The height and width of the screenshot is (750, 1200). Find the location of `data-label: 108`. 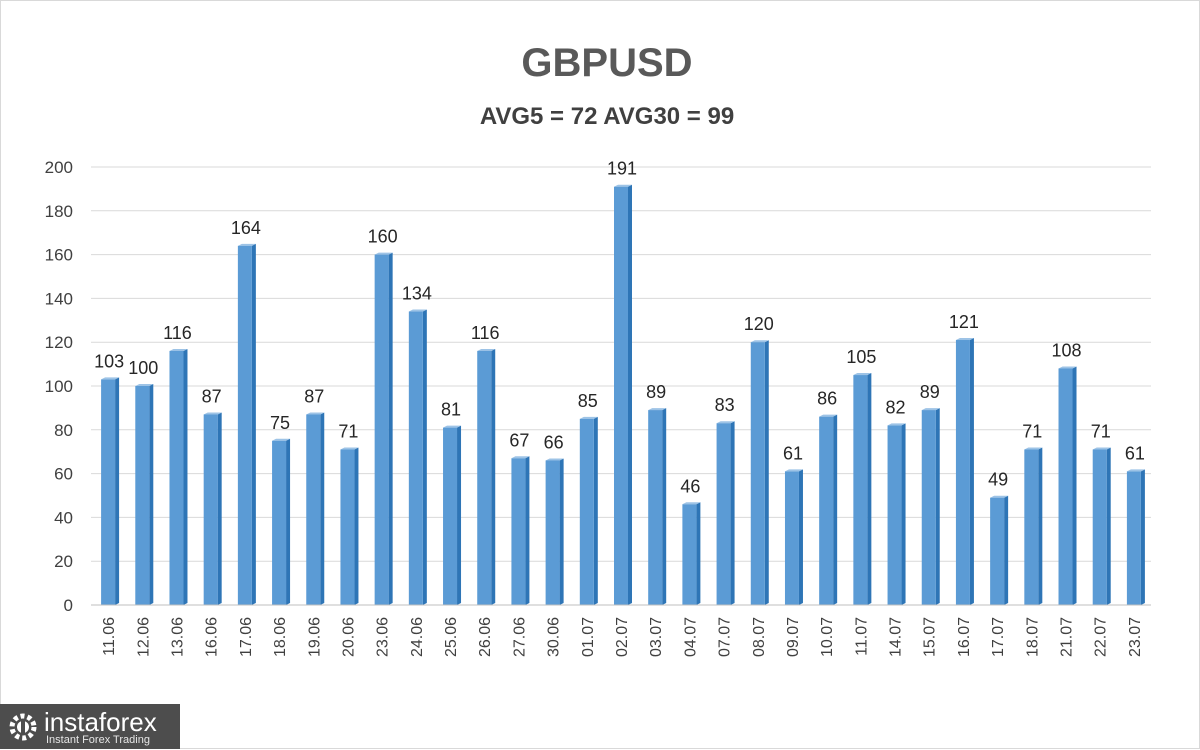

data-label: 108 is located at coordinates (1066, 350).